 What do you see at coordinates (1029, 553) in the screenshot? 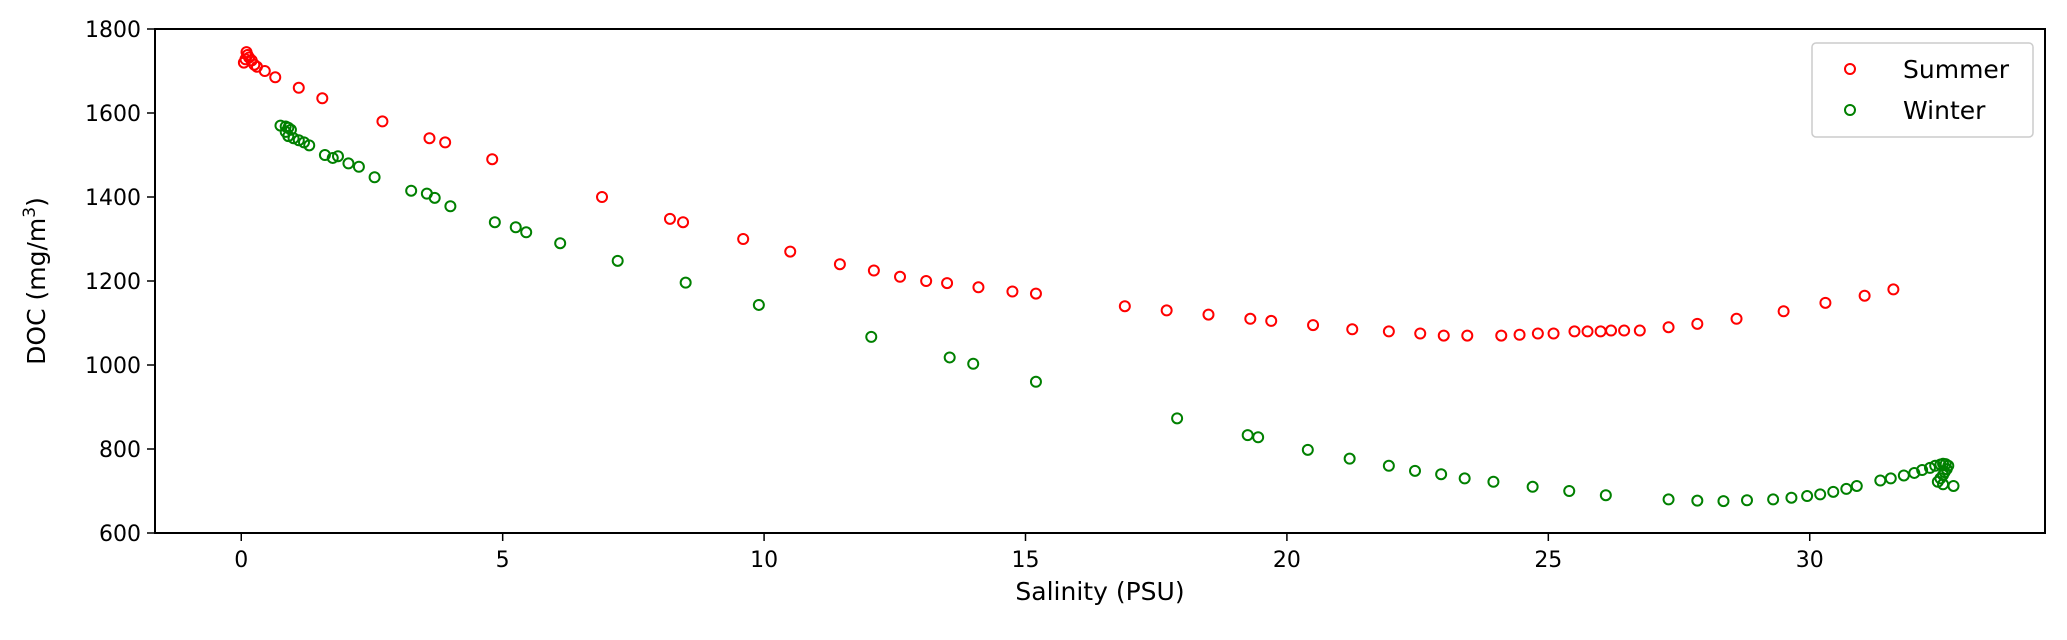
I see `x-axis: 0 5 10 15 20 25 30` at bounding box center [1029, 553].